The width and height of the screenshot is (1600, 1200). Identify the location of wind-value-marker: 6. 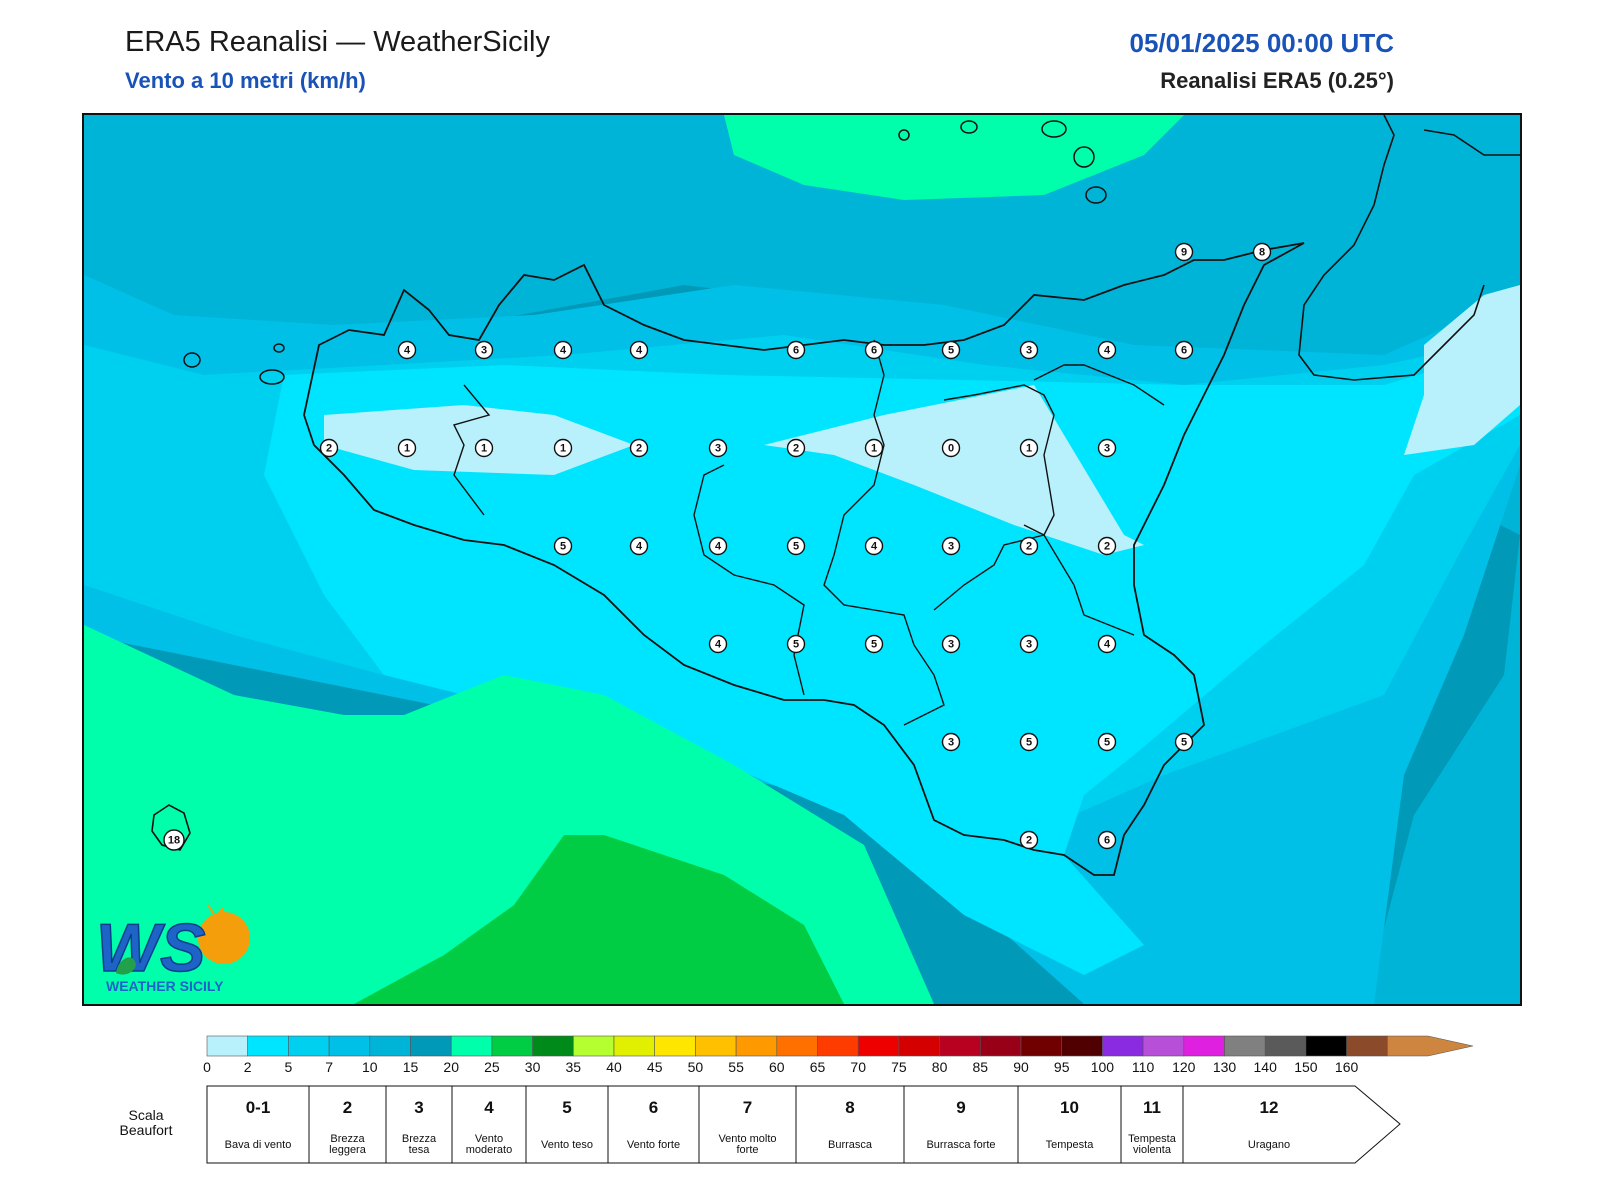
(1184, 350).